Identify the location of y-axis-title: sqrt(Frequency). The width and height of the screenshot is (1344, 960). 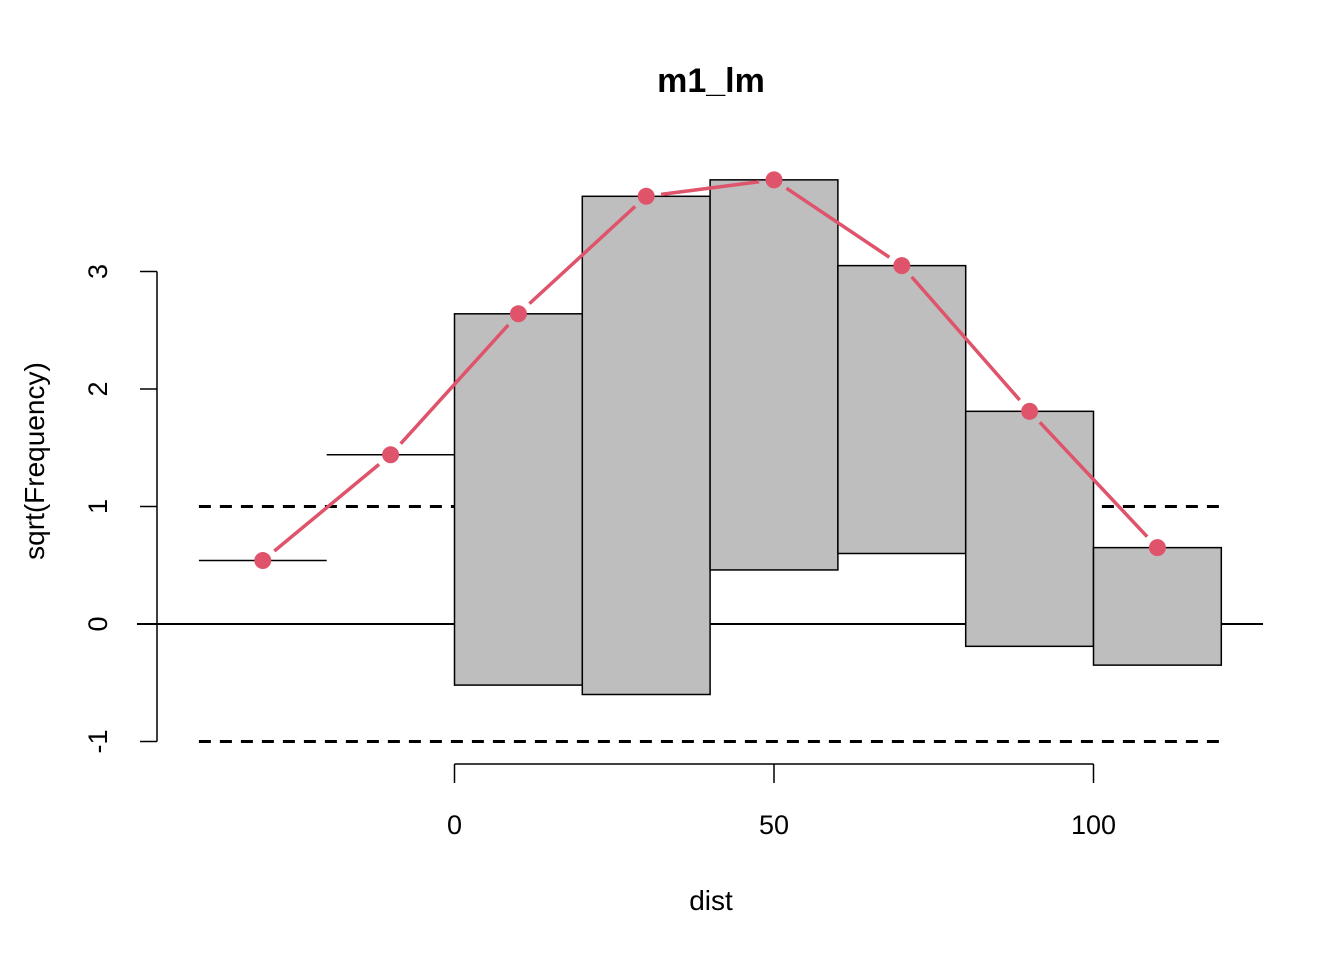
(34, 461).